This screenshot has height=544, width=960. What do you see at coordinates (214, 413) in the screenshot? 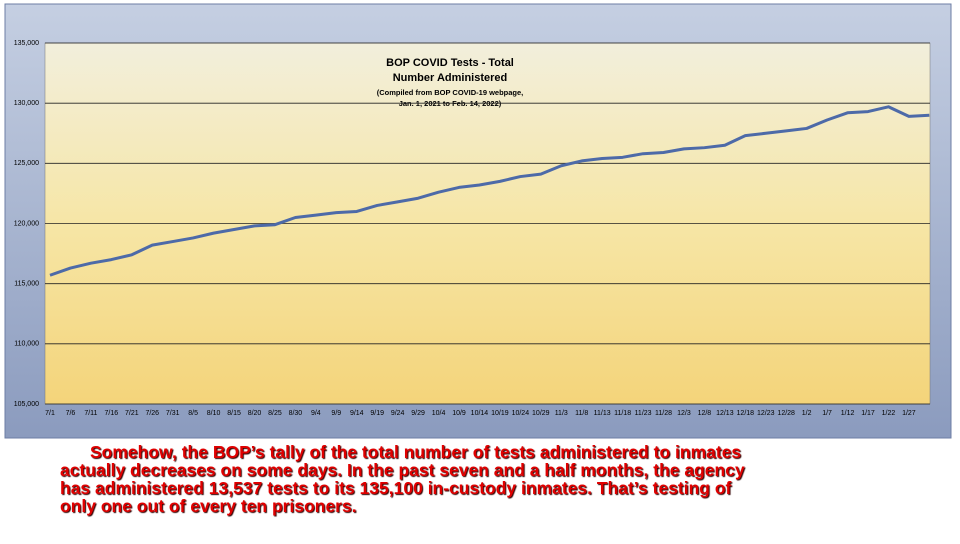
I see `x-tick-label: 8/10` at bounding box center [214, 413].